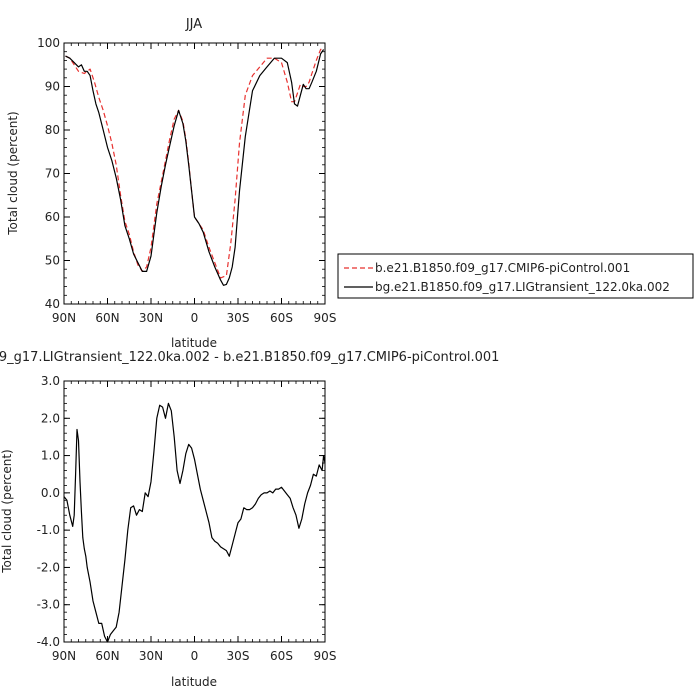 The image size is (700, 700). Describe the element at coordinates (13, 173) in the screenshot. I see `upper-y-axis-label: Total cloud (percent)` at that location.